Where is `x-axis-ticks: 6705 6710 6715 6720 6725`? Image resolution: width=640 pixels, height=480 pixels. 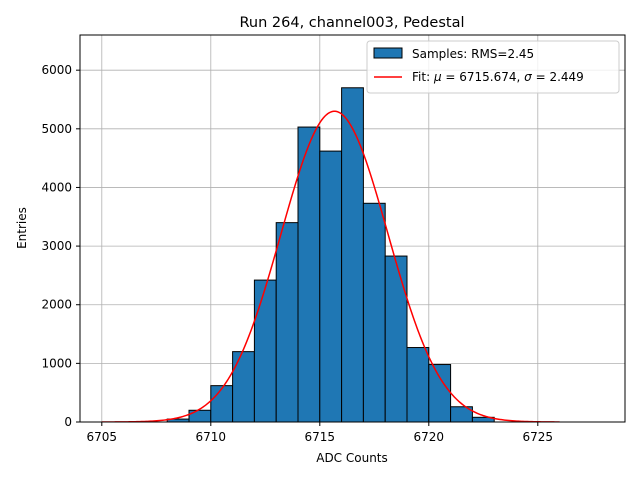
x-axis-ticks: 6705 6710 6715 6720 6725 is located at coordinates (320, 433).